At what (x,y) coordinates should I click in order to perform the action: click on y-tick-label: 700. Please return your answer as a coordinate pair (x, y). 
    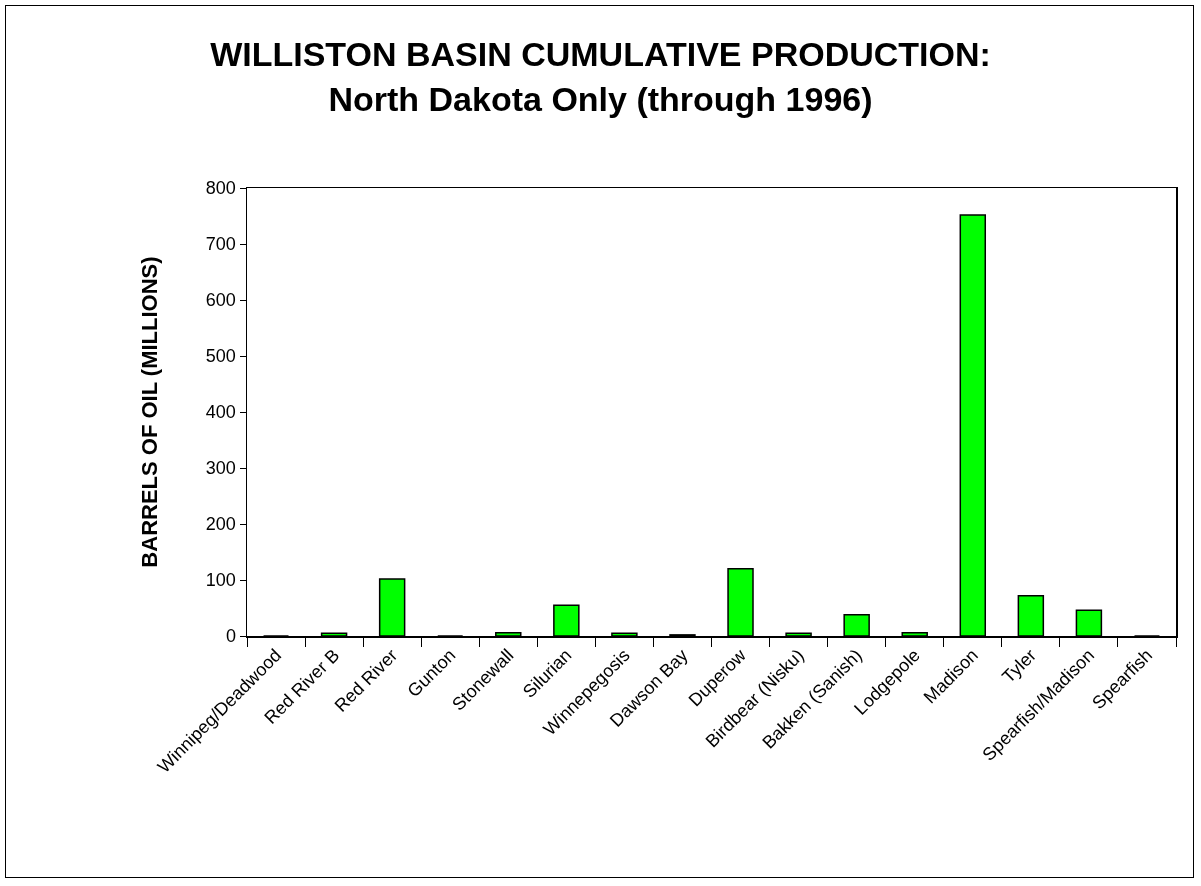
    Looking at the image, I should click on (220, 244).